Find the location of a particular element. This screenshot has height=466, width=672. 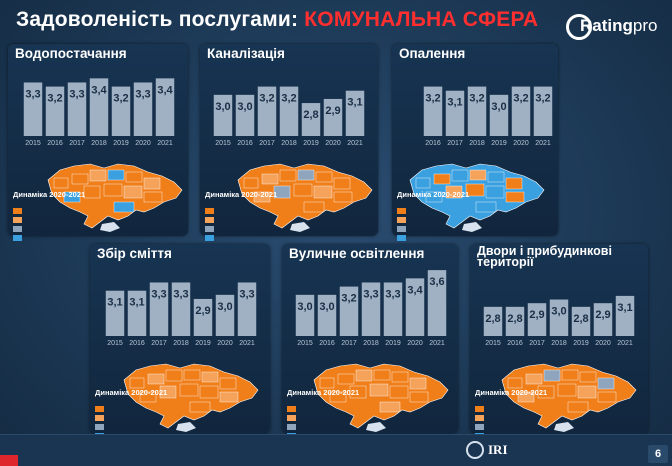

year-tick-label: 2020 is located at coordinates (415, 343).